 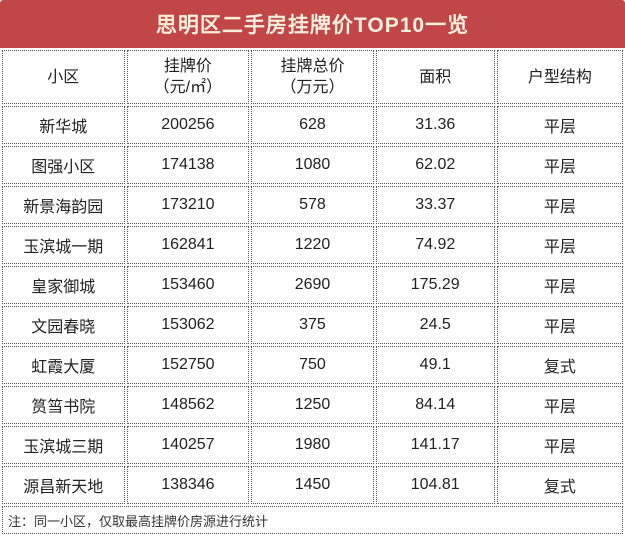 I want to click on col-header-line1: 挂牌价, so click(x=187, y=66).